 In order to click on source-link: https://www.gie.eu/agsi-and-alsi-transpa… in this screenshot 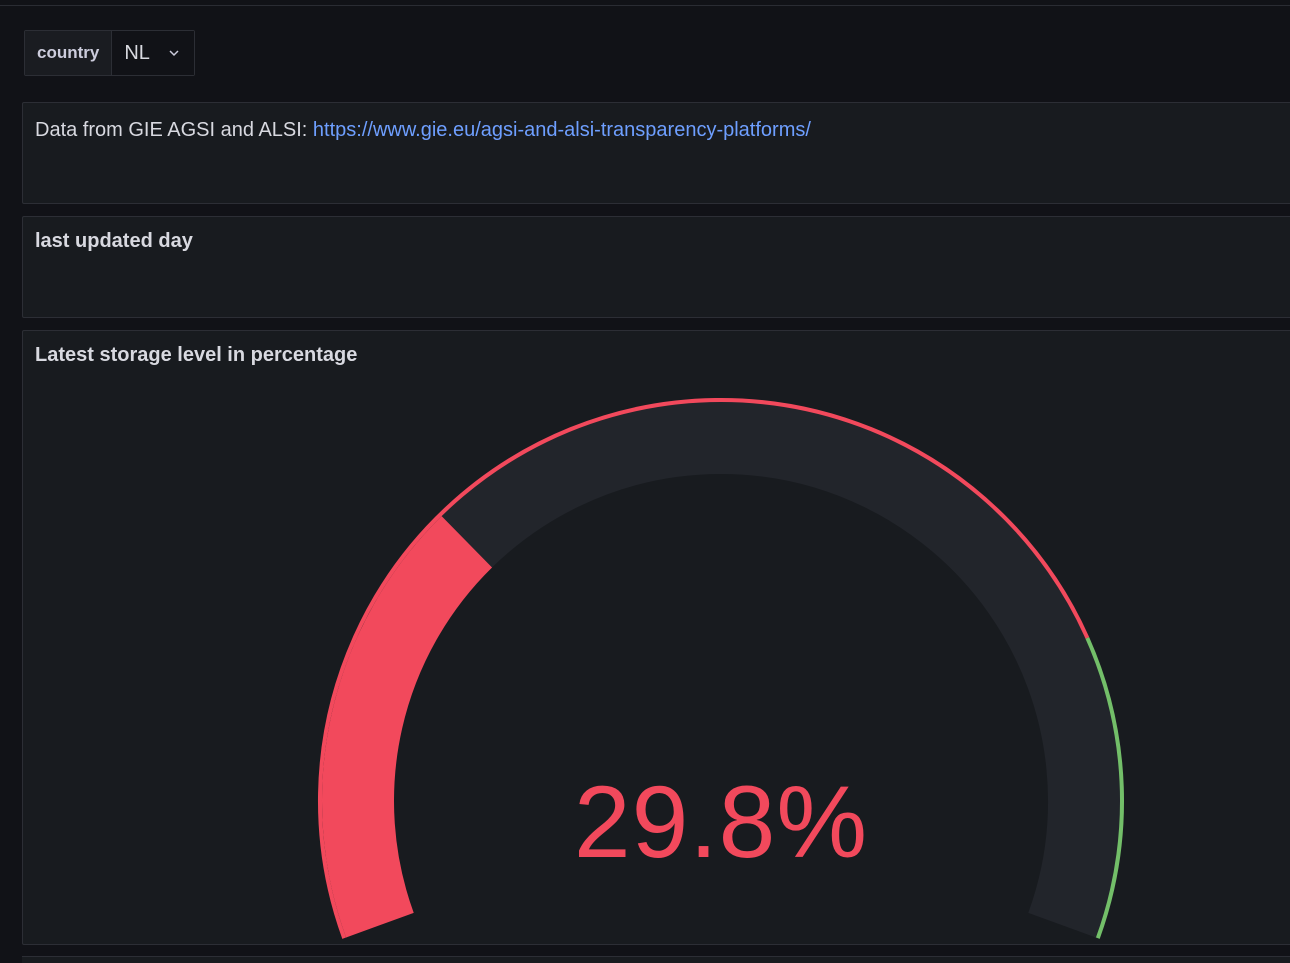, I will do `click(561, 130)`.